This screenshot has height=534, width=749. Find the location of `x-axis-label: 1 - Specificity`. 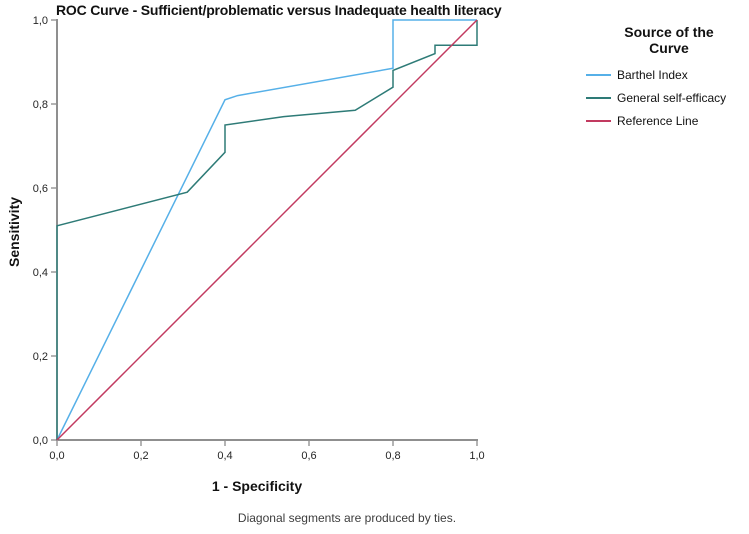

x-axis-label: 1 - Specificity is located at coordinates (257, 486).